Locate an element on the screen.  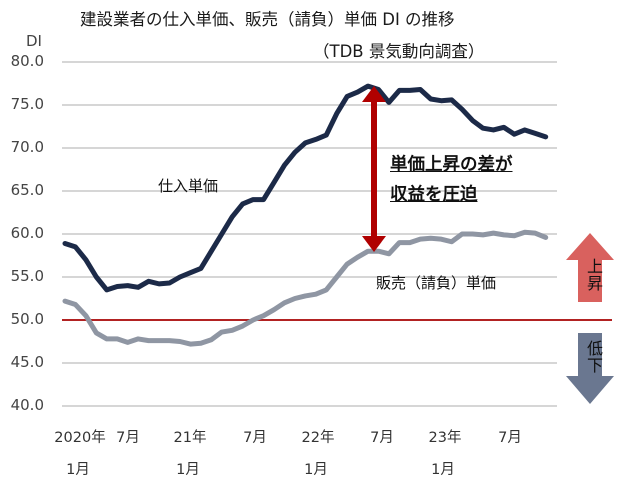
y-axis-label: DI is located at coordinates (34, 41).